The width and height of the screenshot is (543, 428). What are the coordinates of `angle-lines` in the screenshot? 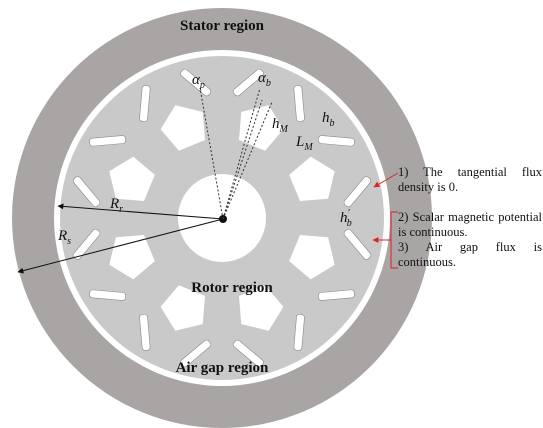 It's located at (236, 153).